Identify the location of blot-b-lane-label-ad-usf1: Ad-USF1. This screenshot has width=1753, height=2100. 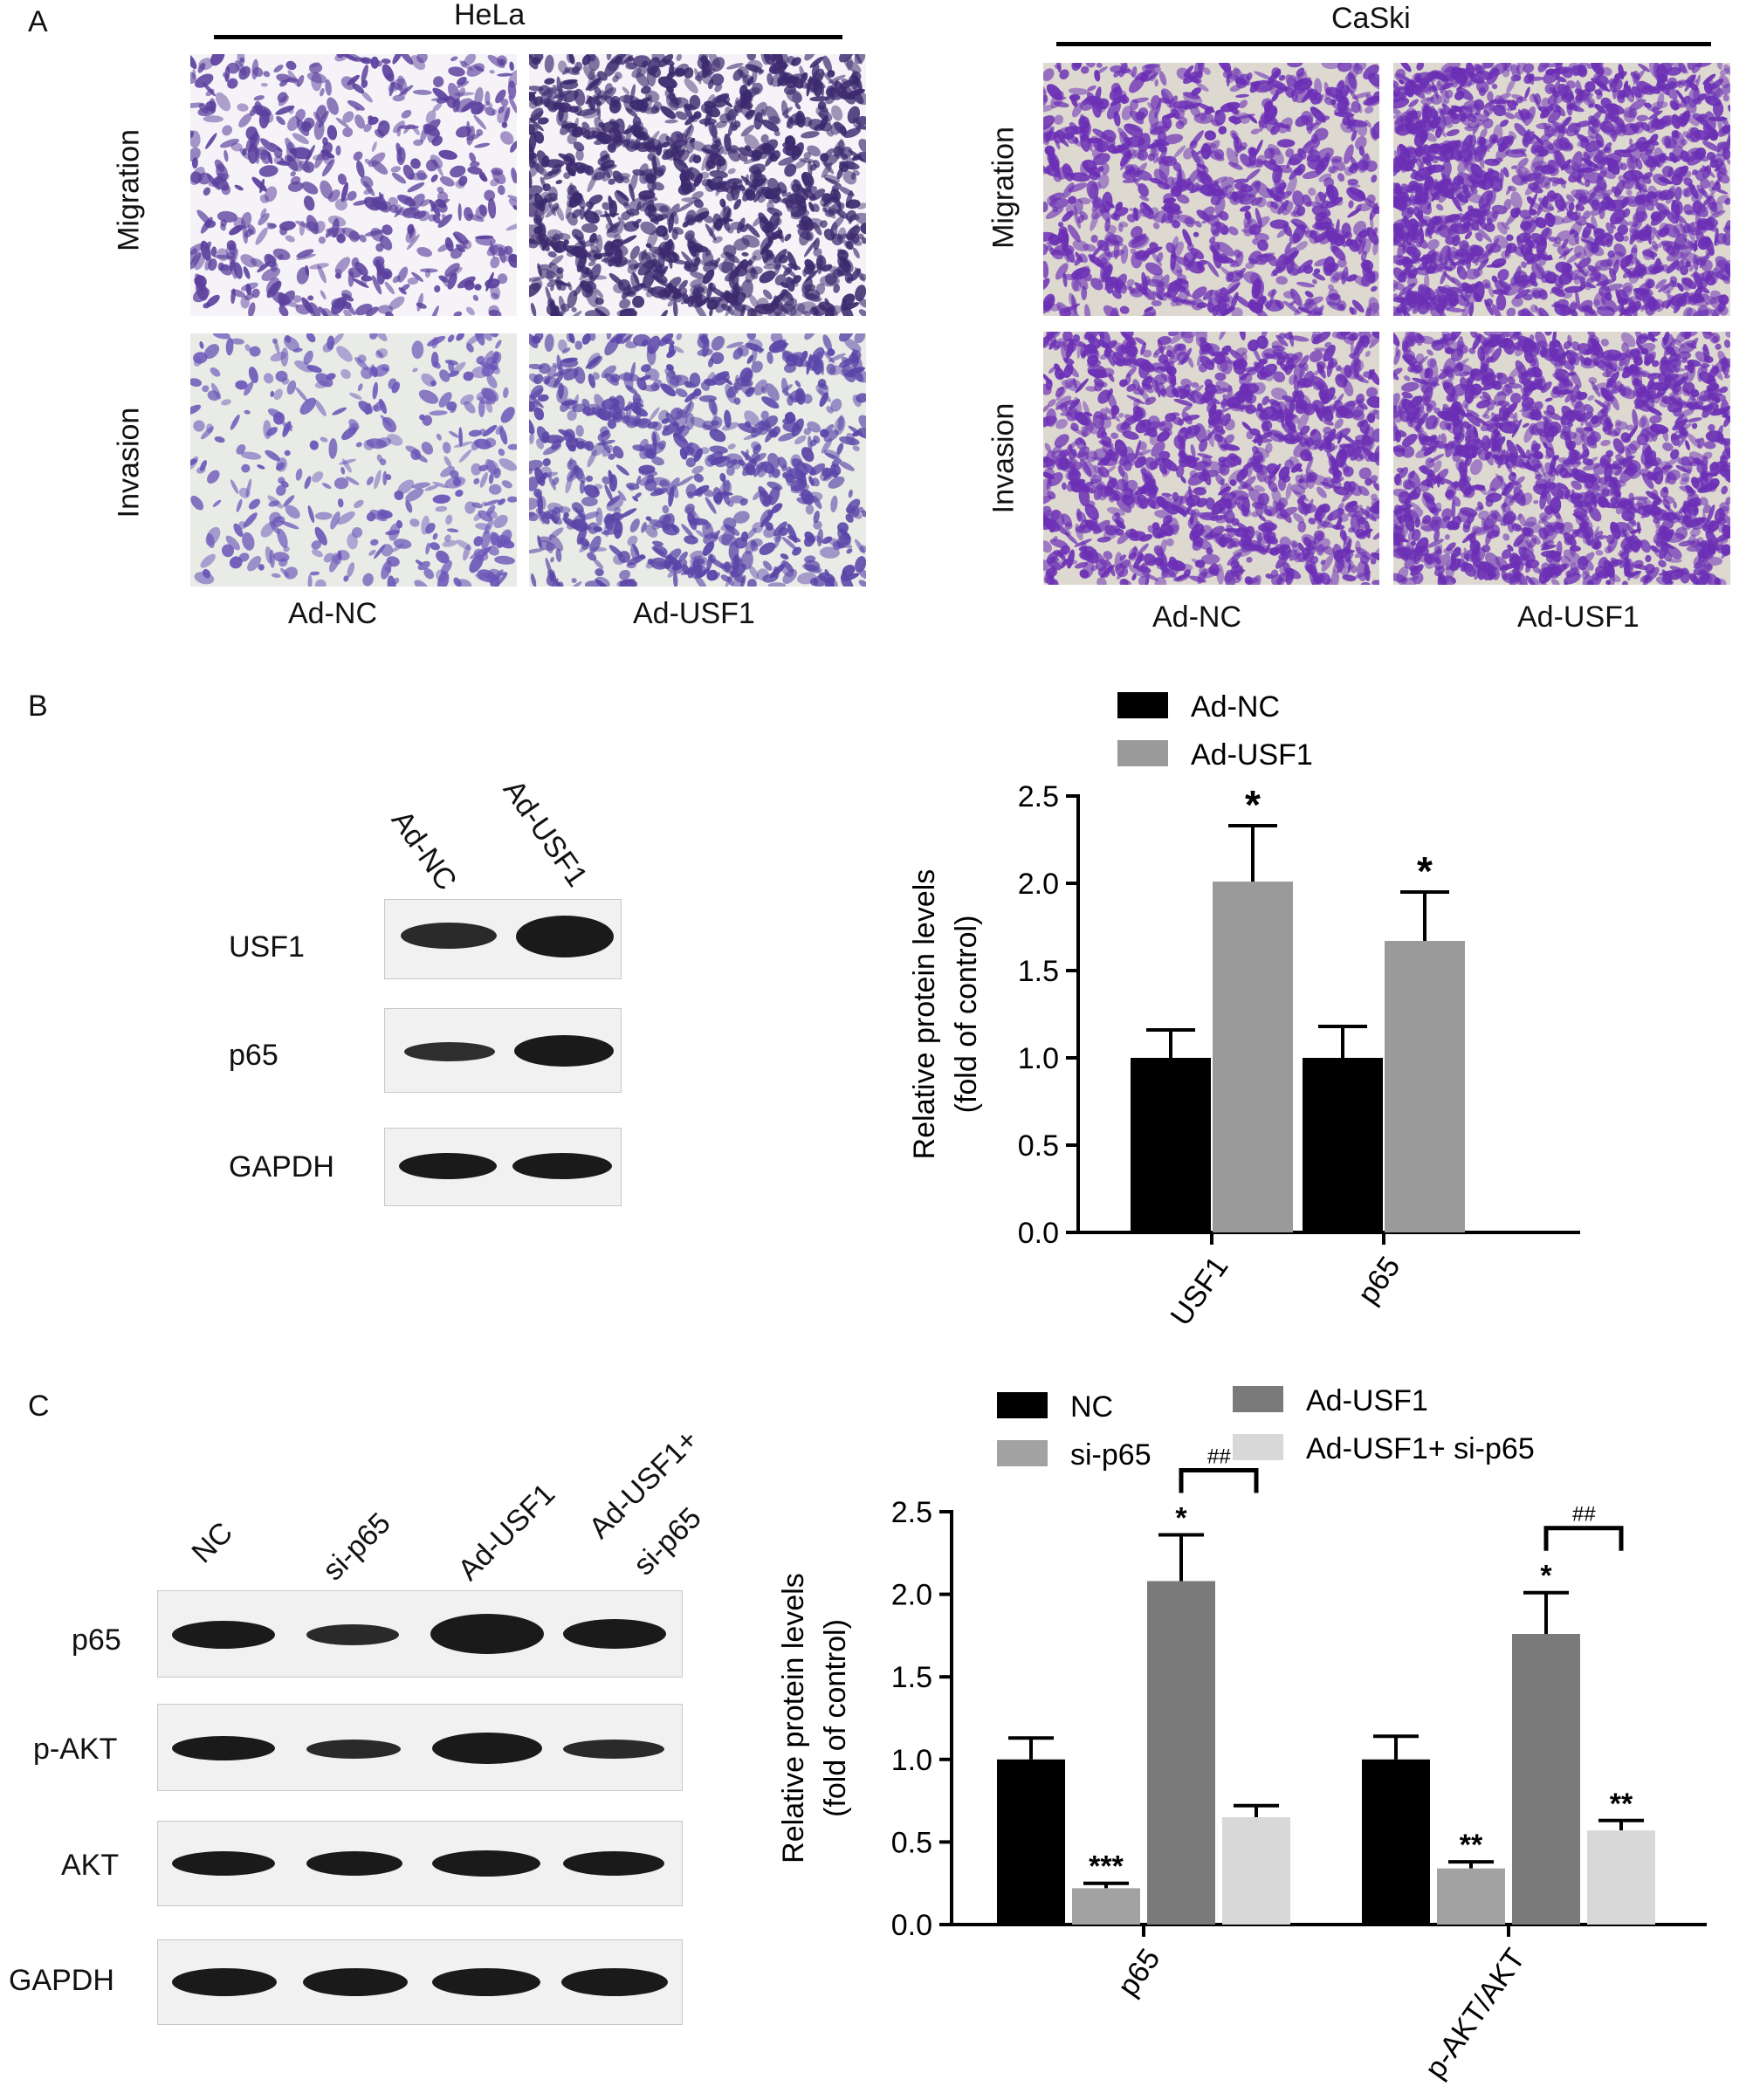
(545, 833).